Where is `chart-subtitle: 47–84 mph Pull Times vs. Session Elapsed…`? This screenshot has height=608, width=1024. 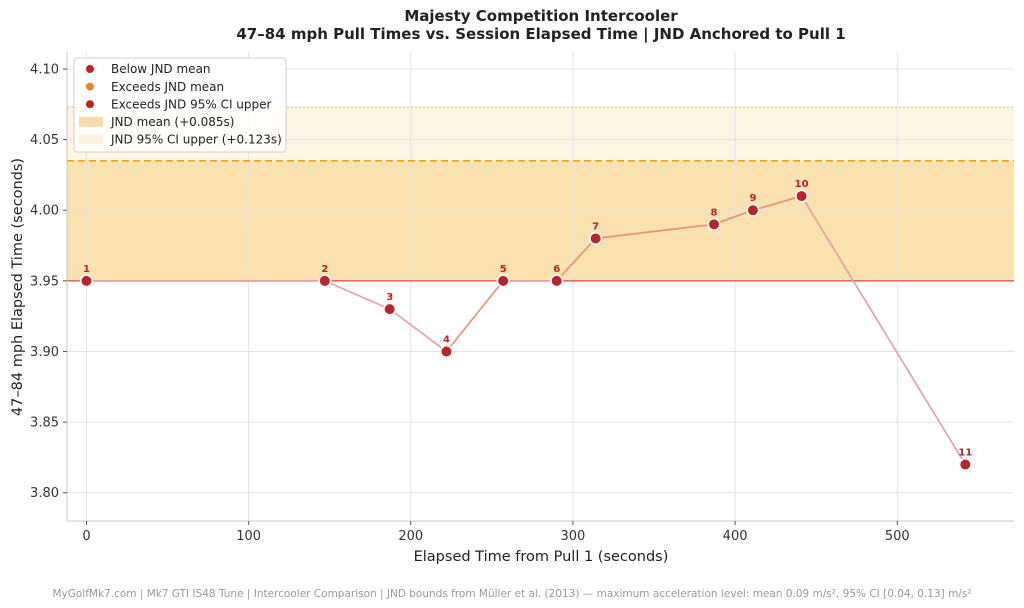 chart-subtitle: 47–84 mph Pull Times vs. Session Elapsed… is located at coordinates (540, 34).